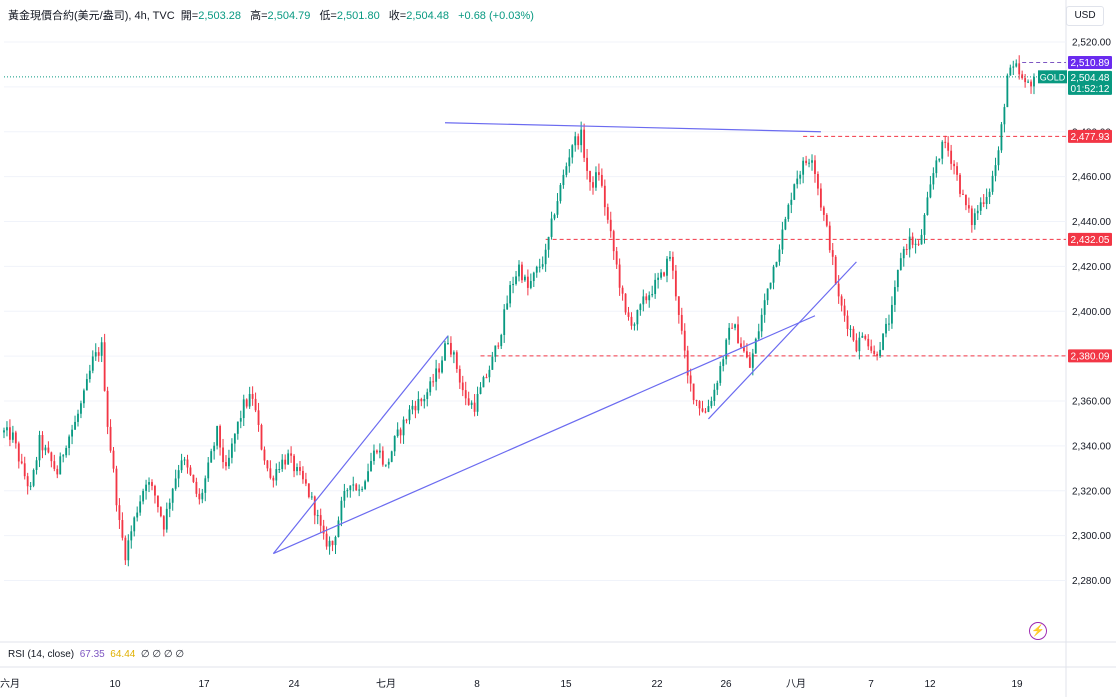 This screenshot has height=697, width=1116. I want to click on flash-icon: ⚡, so click(1038, 631).